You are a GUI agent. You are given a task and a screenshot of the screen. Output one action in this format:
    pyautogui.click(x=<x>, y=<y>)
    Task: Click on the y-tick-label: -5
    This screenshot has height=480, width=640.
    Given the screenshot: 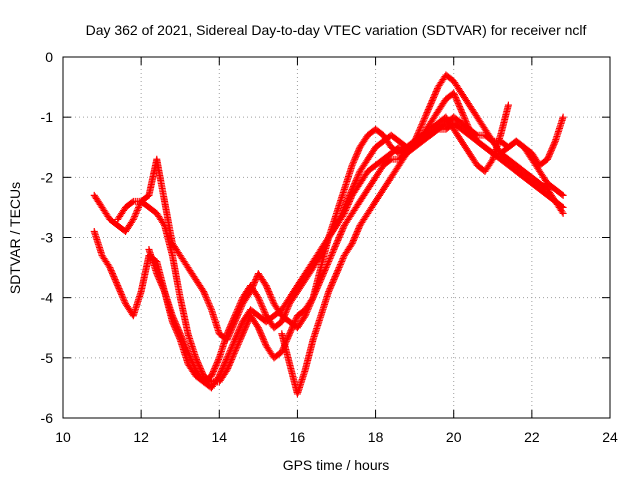 What is the action you would take?
    pyautogui.click(x=47, y=358)
    